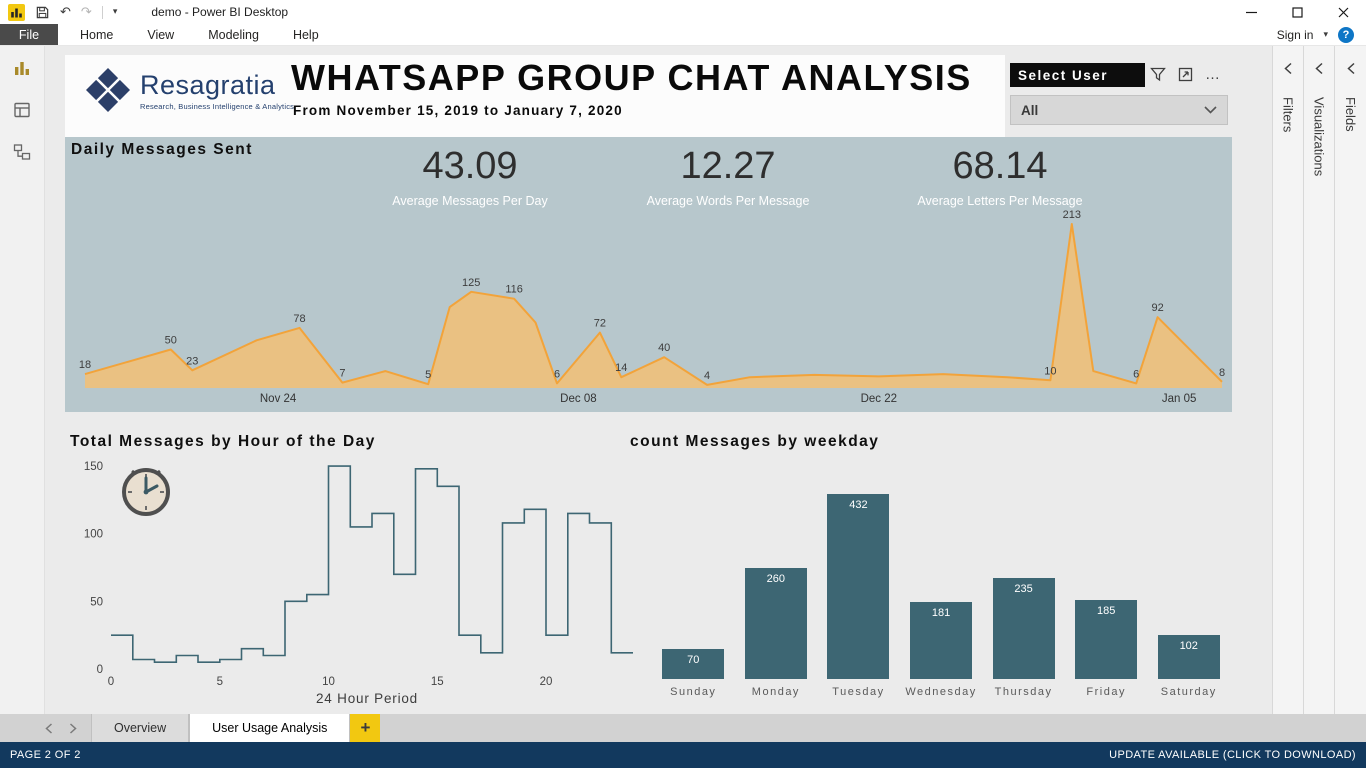 The image size is (1366, 768). What do you see at coordinates (1288, 115) in the screenshot?
I see `filters-pane-label: Filters` at bounding box center [1288, 115].